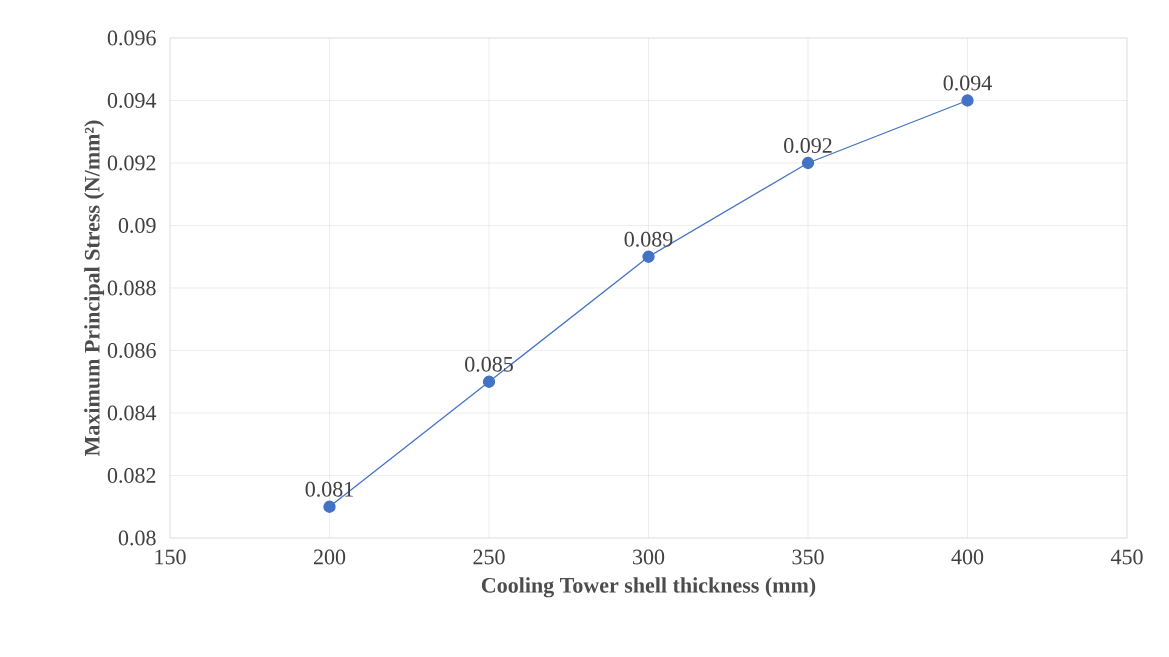 The image size is (1169, 657). What do you see at coordinates (329, 557) in the screenshot?
I see `x-tick-label: 200` at bounding box center [329, 557].